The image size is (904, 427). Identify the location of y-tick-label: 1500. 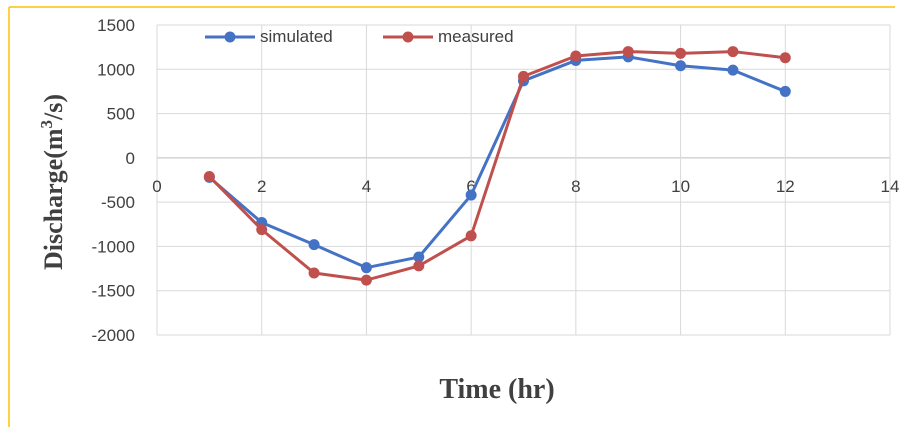
(116, 25).